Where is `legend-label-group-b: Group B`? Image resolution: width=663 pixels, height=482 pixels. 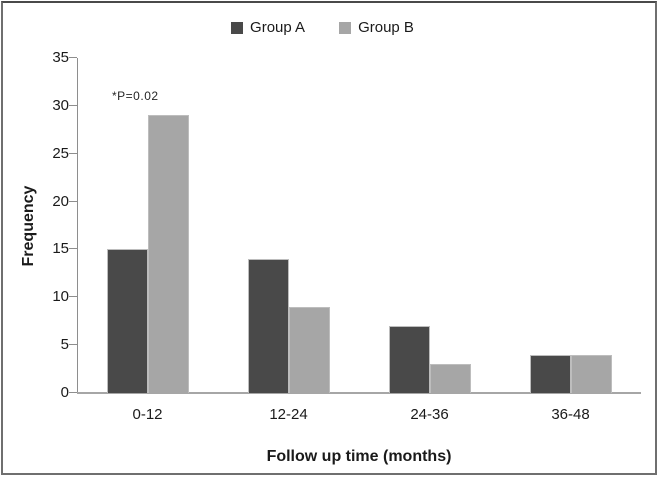
legend-label-group-b: Group B is located at coordinates (386, 27).